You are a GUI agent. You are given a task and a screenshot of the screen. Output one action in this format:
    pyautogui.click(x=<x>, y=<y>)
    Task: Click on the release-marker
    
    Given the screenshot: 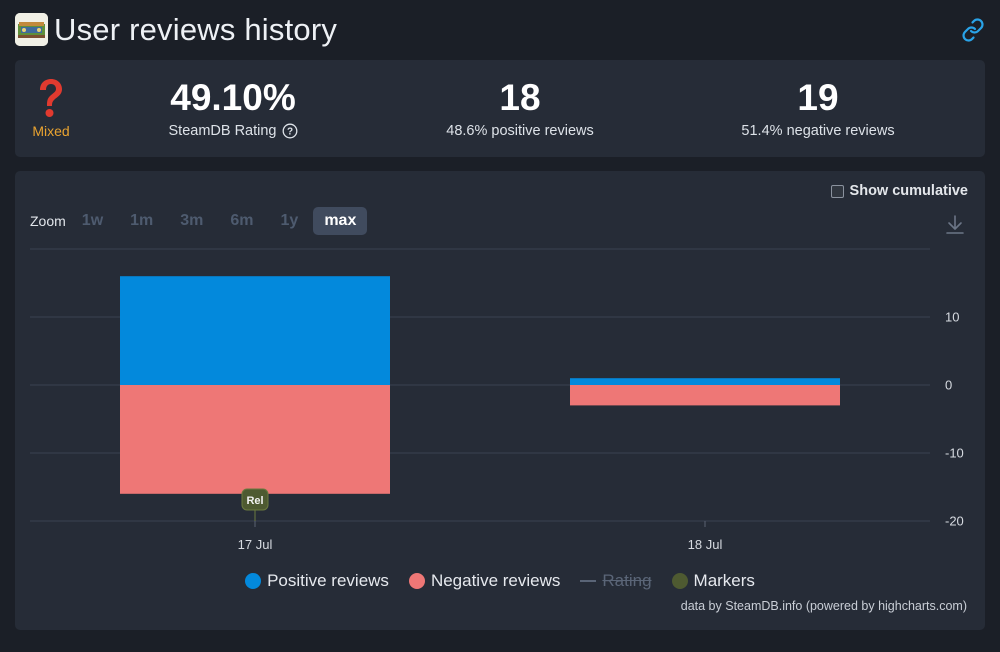 What is the action you would take?
    pyautogui.click(x=255, y=499)
    